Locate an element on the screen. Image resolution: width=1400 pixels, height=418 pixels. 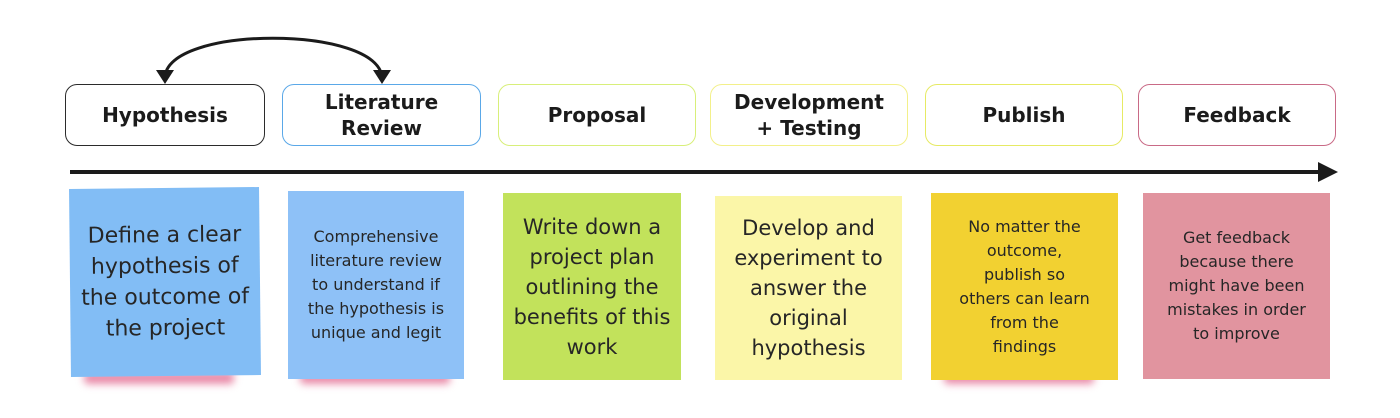
stage-label: Literature Review is located at coordinates (381, 115).